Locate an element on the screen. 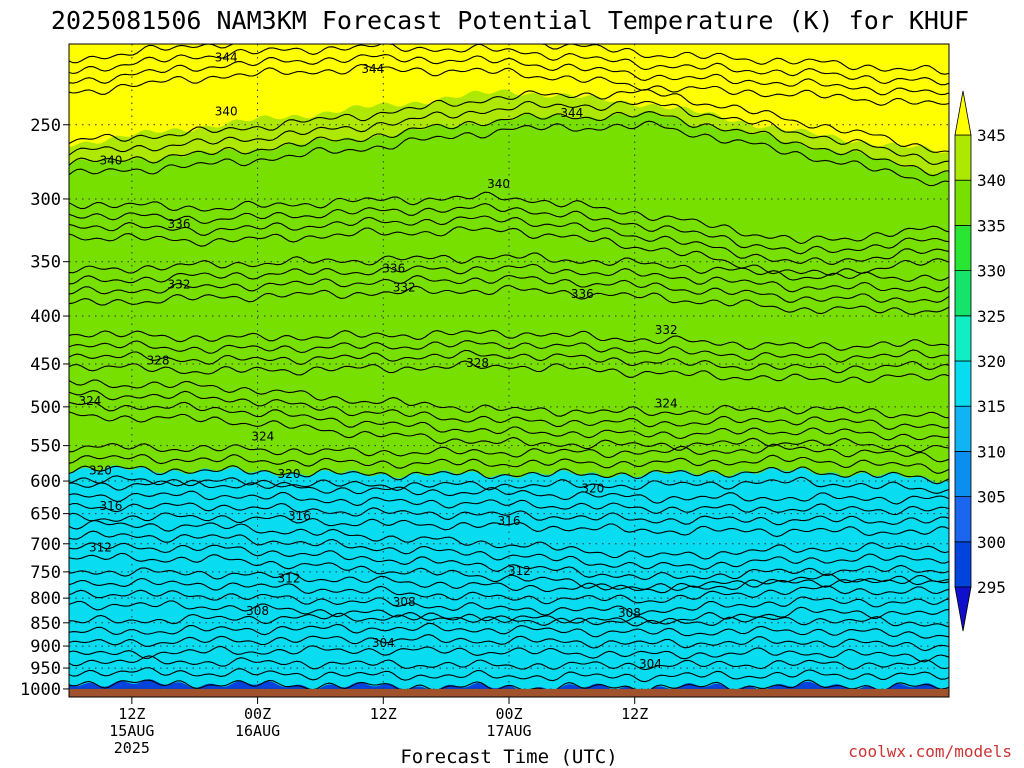  colorbar-label: 295 is located at coordinates (991, 587).